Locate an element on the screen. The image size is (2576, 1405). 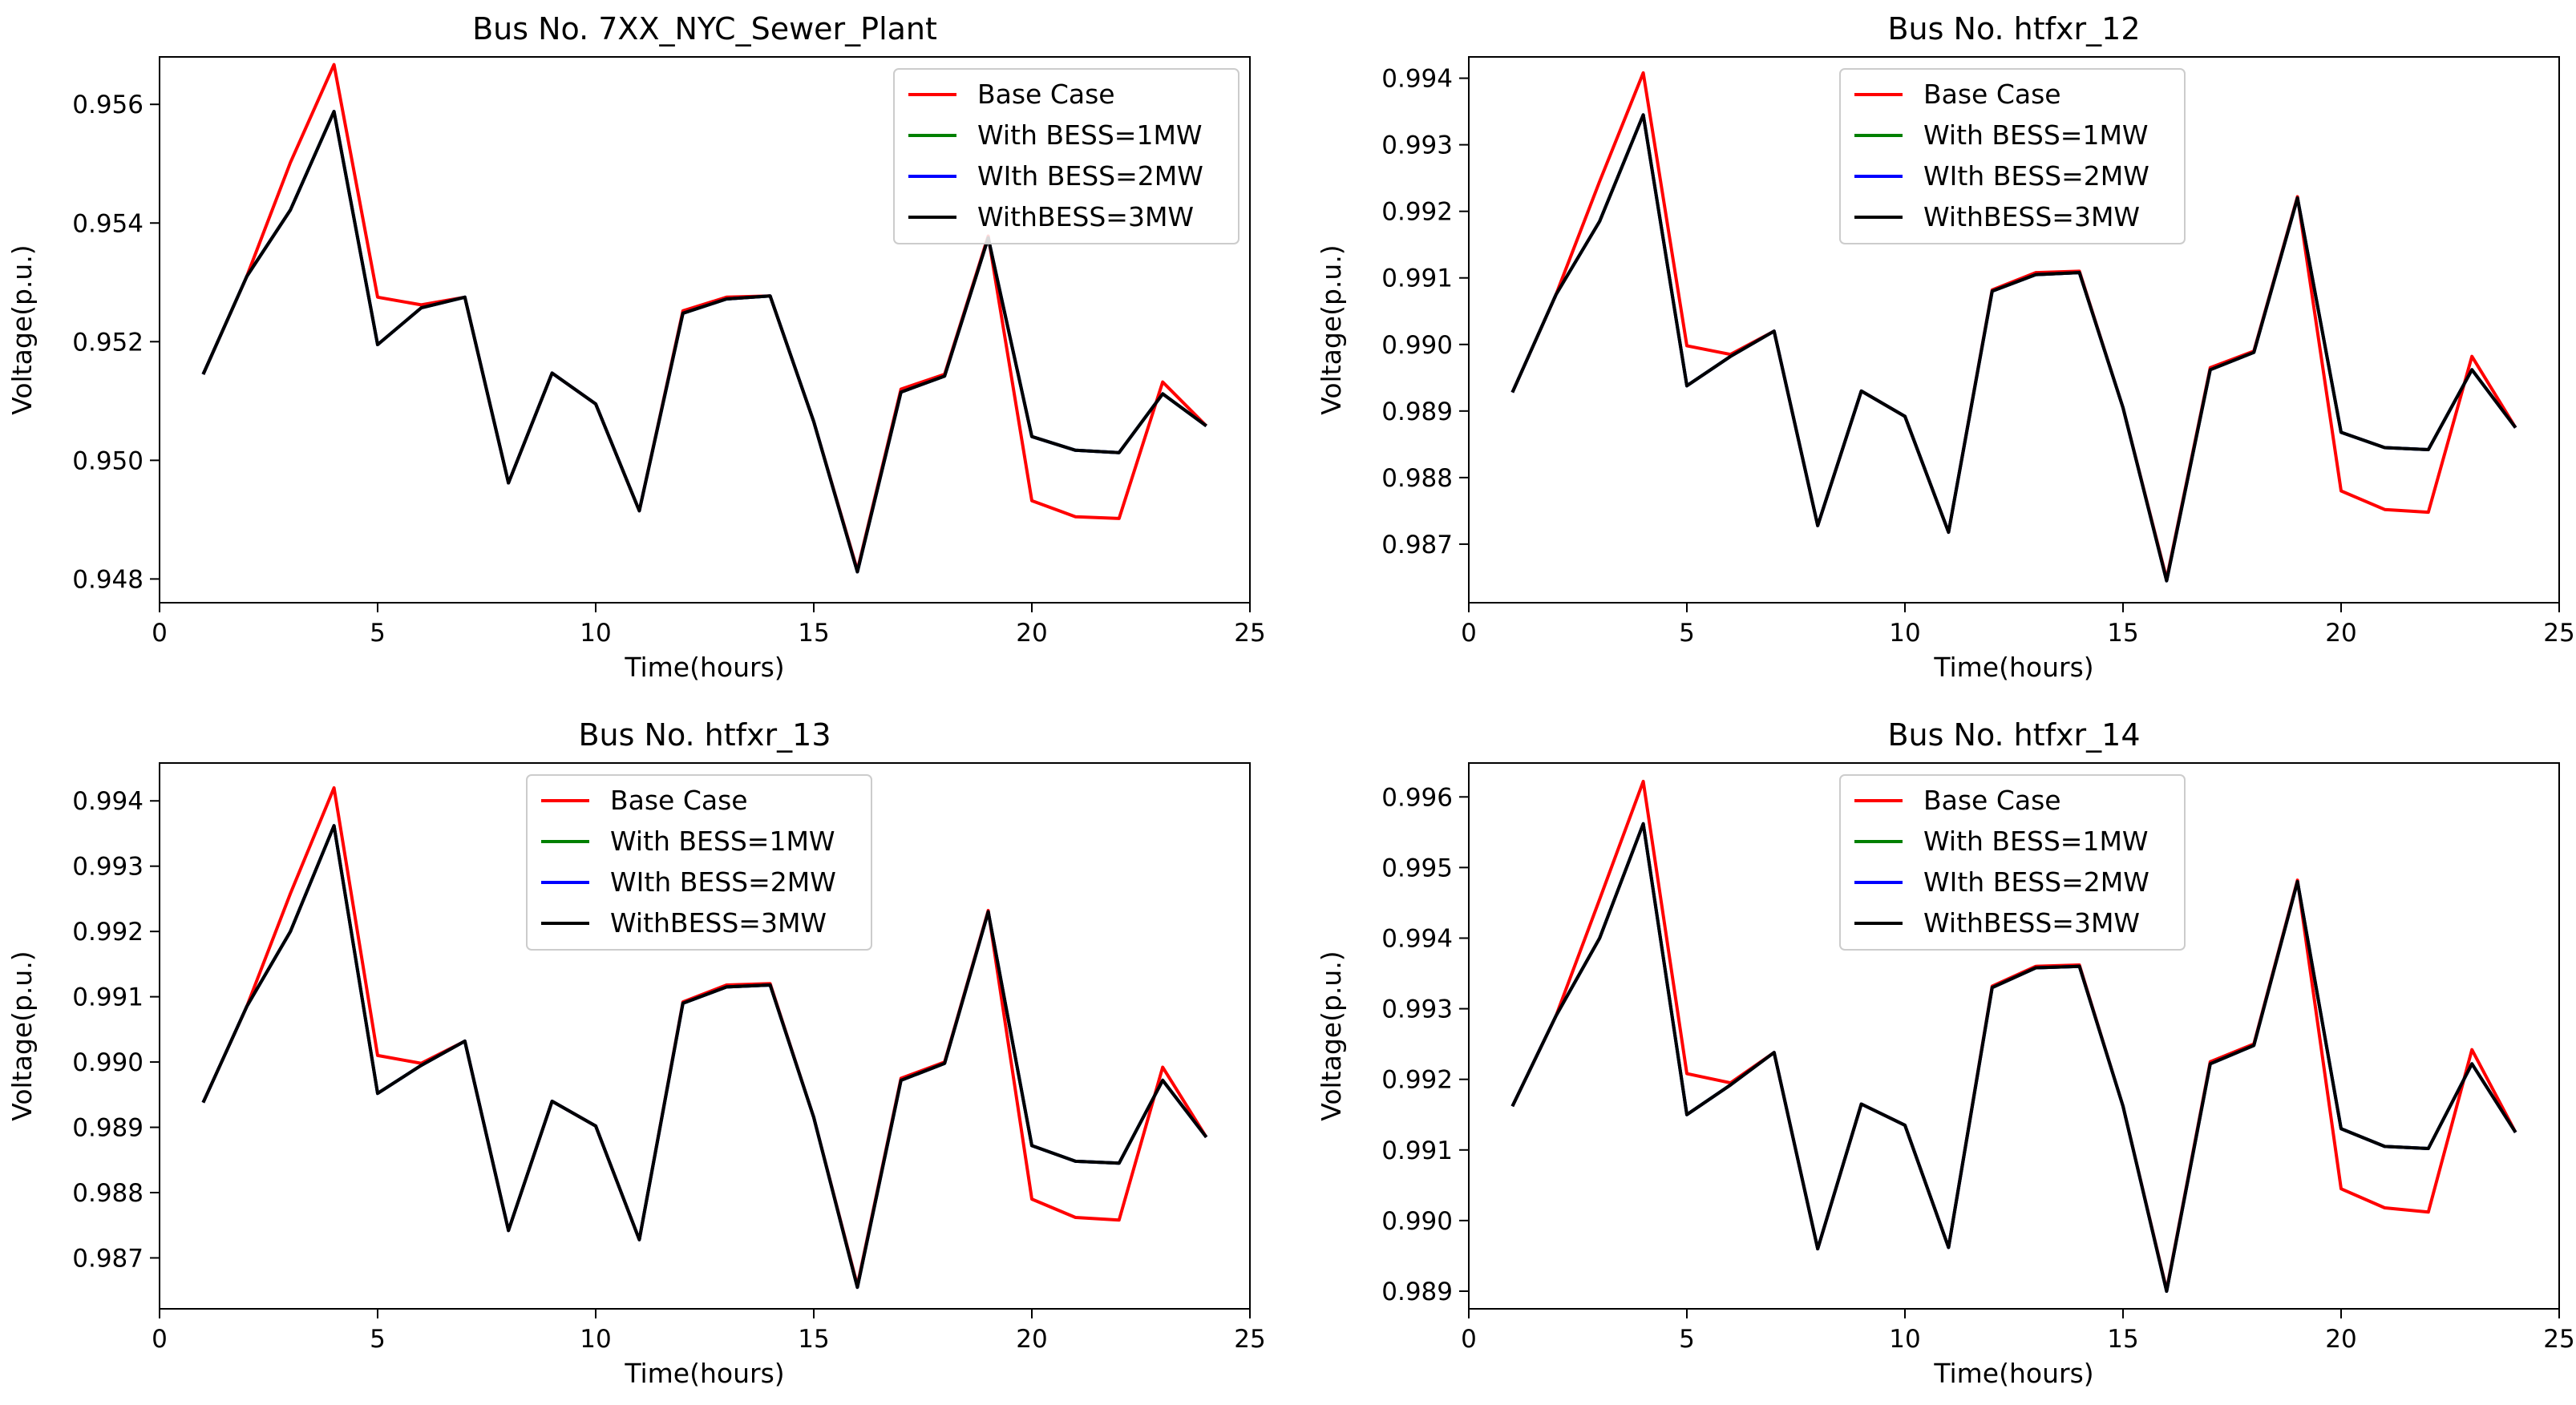
y-tick-label: 0.954 is located at coordinates (108, 223).